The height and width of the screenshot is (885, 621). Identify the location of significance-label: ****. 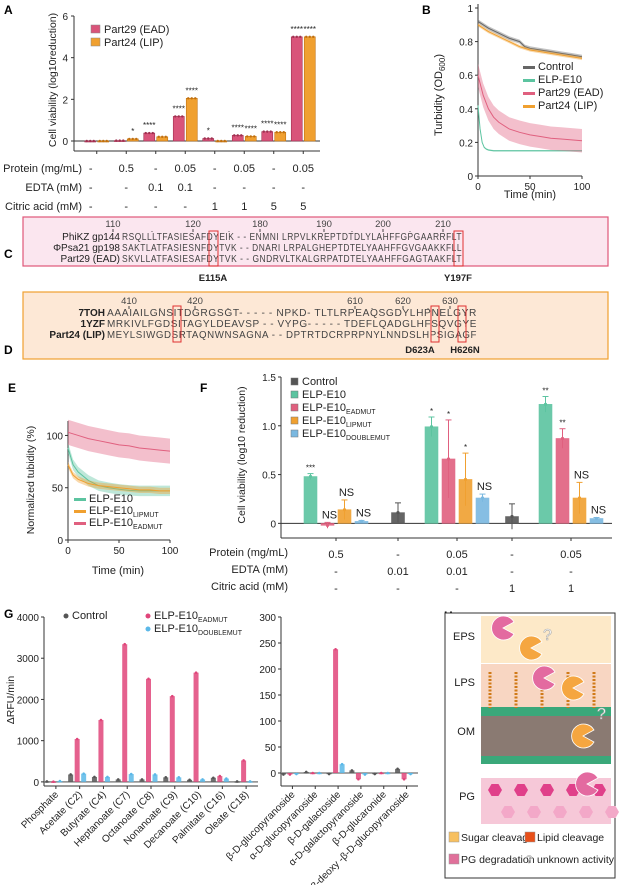
(238, 127).